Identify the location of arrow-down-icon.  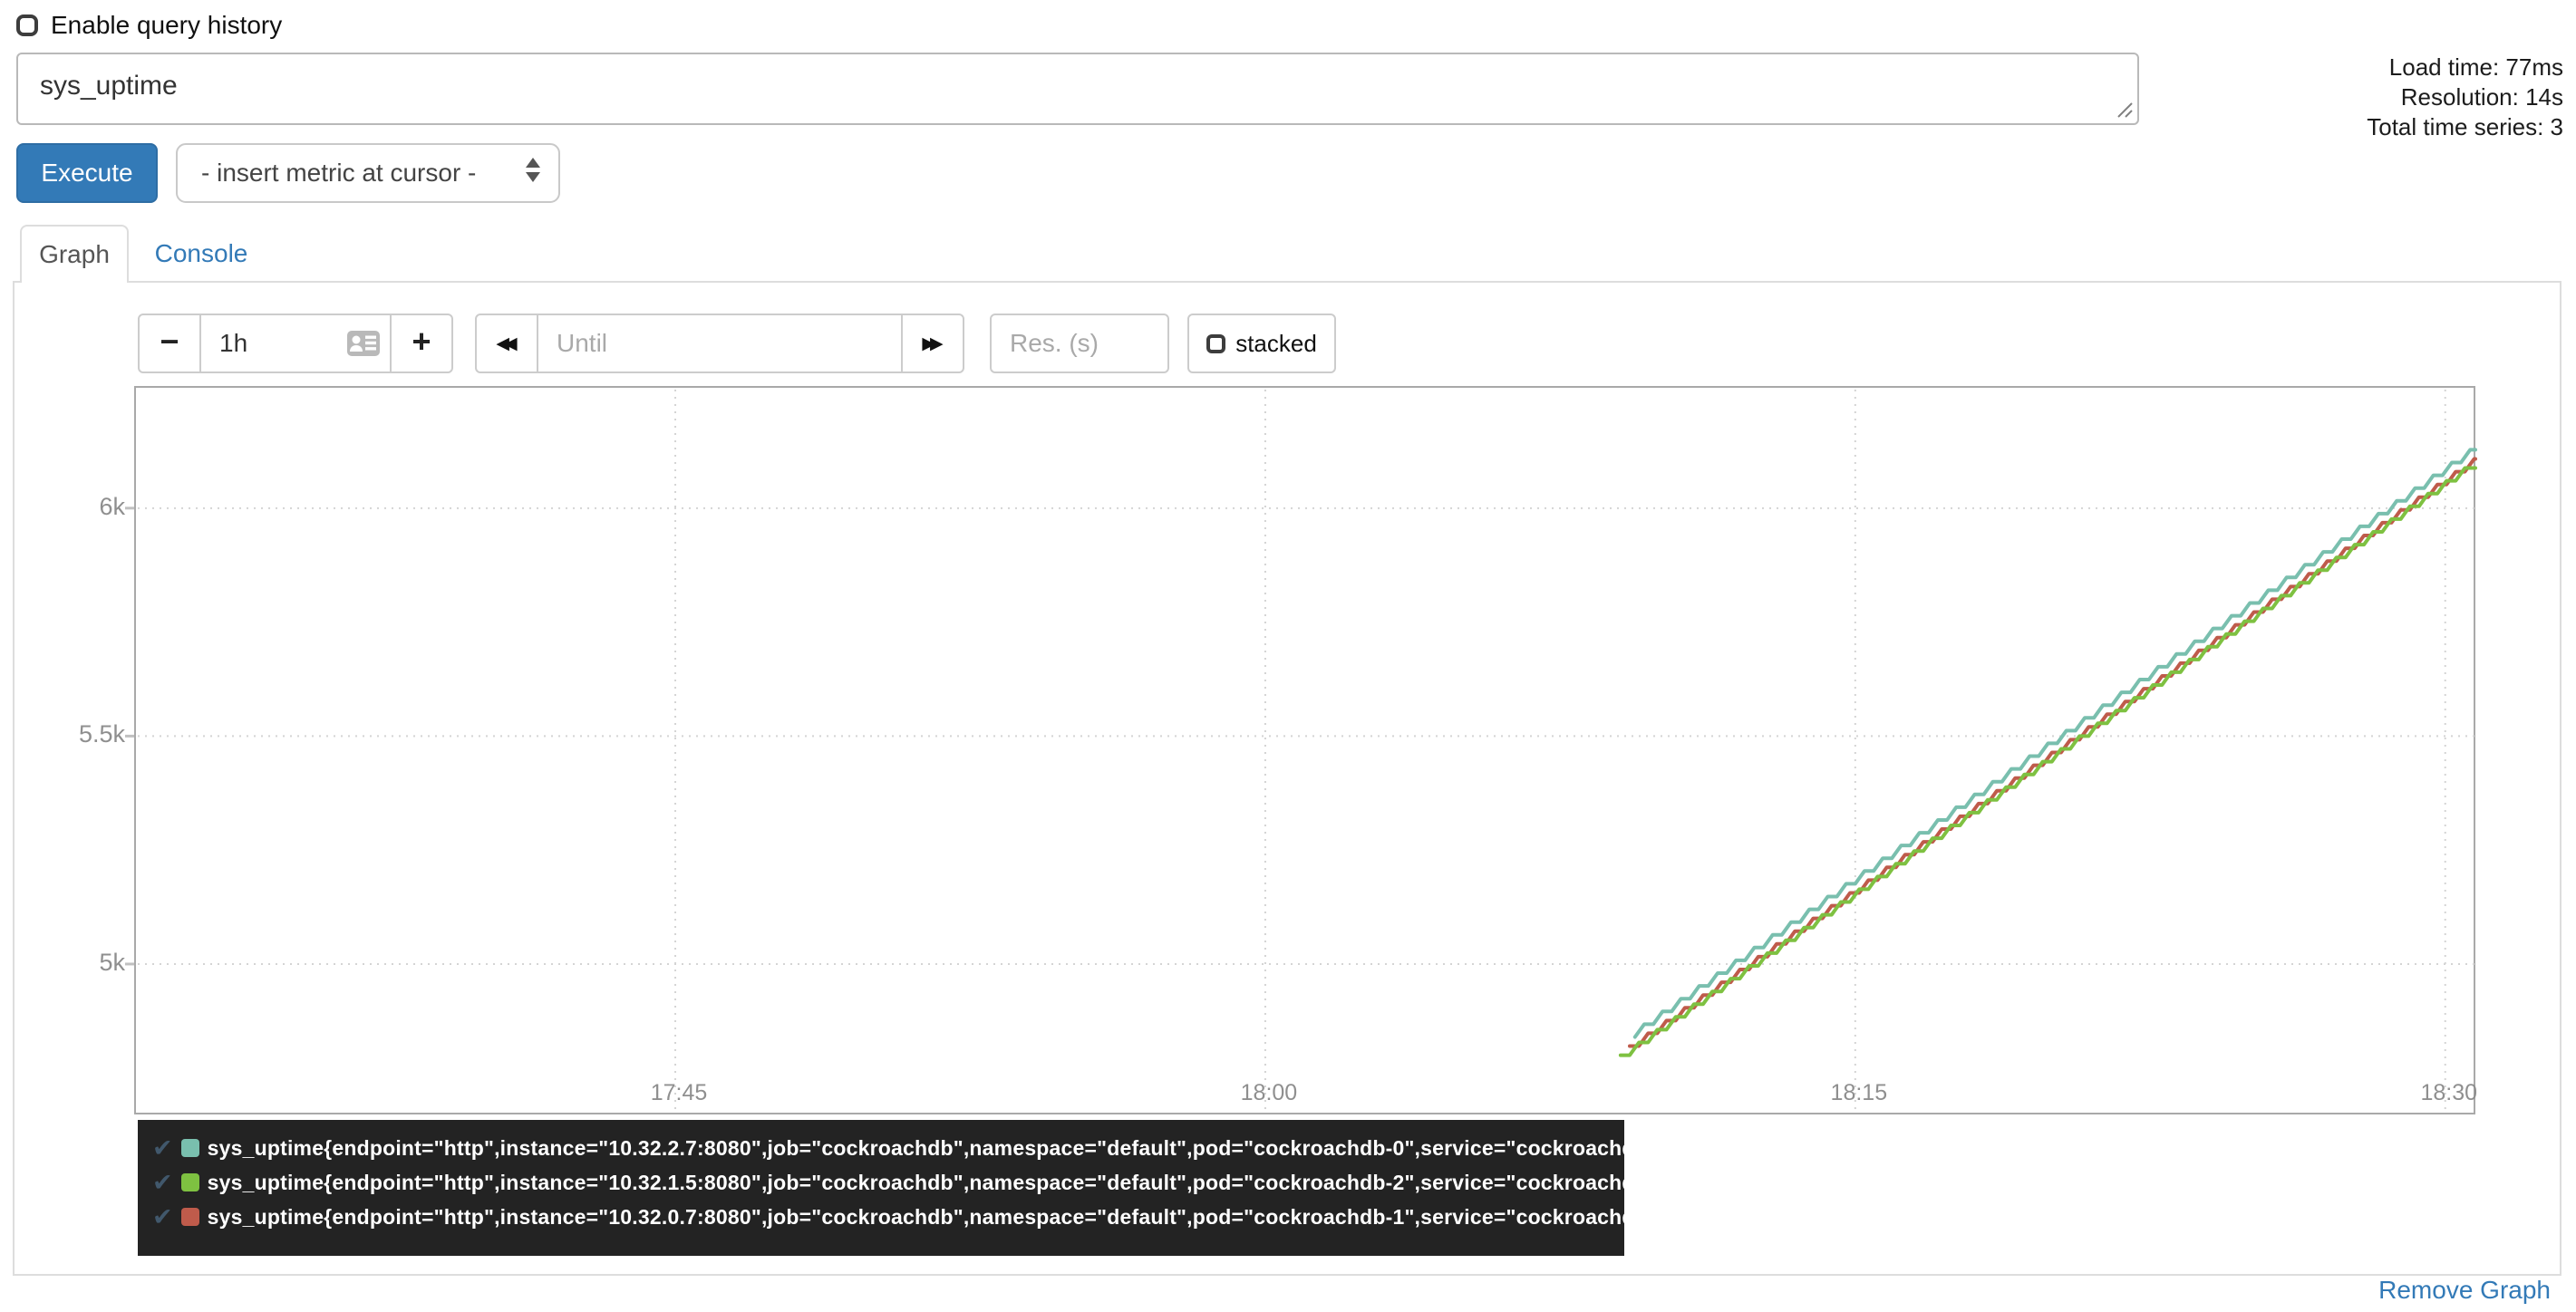
(533, 177).